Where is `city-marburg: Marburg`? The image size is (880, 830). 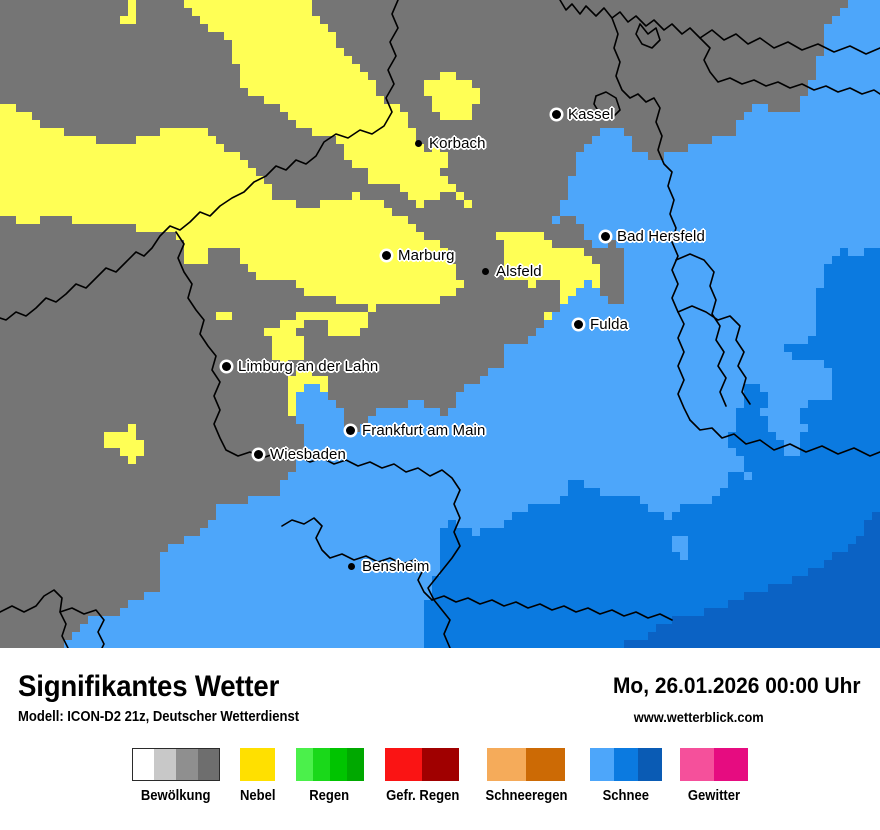
city-marburg: Marburg is located at coordinates (418, 255).